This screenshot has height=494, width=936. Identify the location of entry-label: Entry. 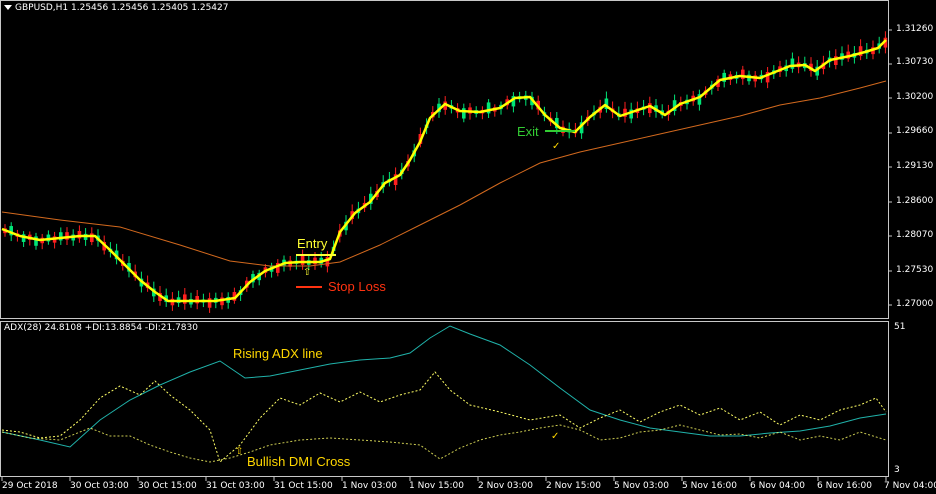
(312, 243).